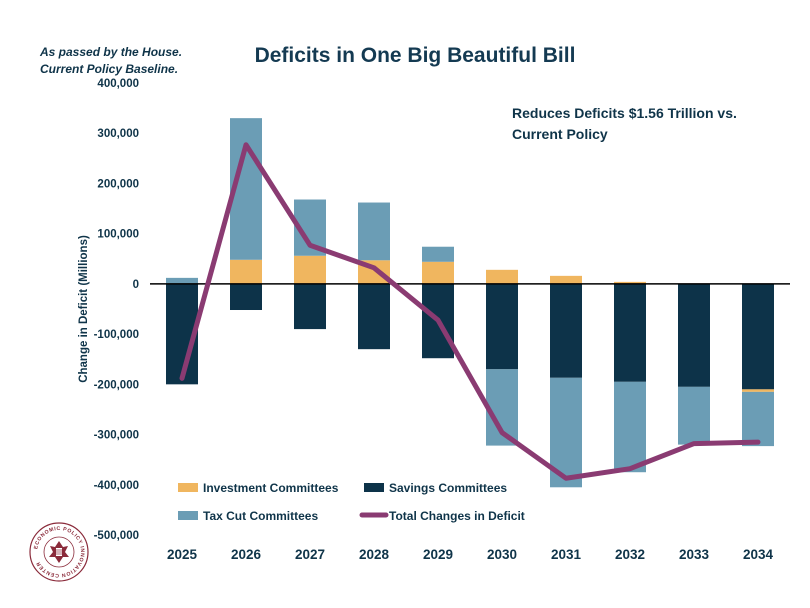 This screenshot has height=608, width=810. What do you see at coordinates (374, 487) in the screenshot?
I see `legend-savings-swatch` at bounding box center [374, 487].